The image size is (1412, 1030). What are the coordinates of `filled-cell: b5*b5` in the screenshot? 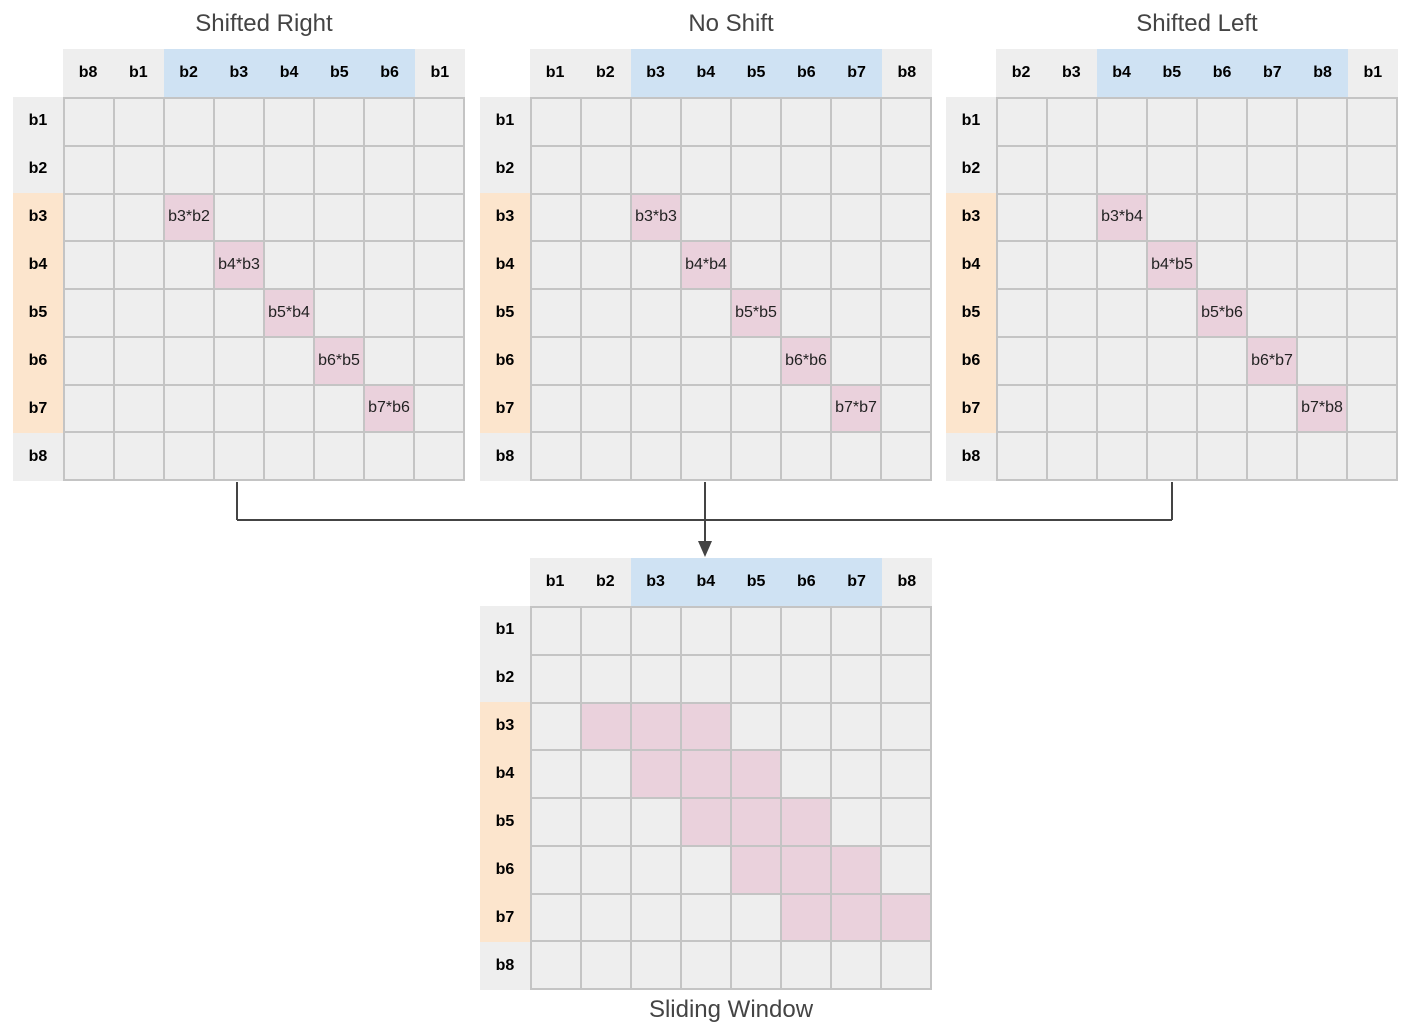 It's located at (756, 313).